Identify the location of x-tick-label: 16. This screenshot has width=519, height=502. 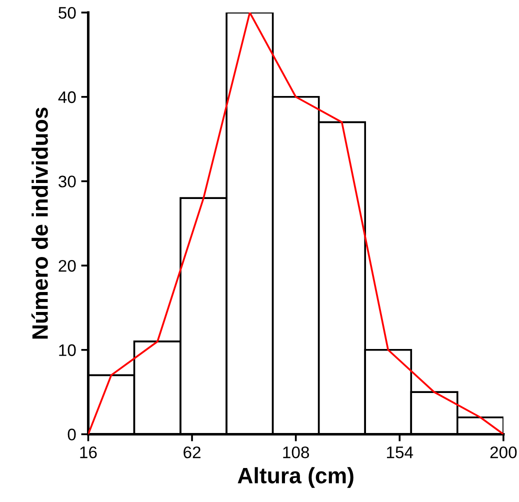
(88, 452).